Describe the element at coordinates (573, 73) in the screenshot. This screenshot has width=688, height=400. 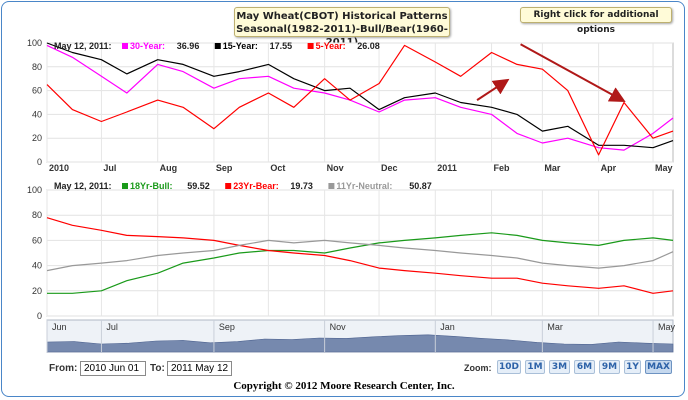
I see `annotation-arrow-down` at that location.